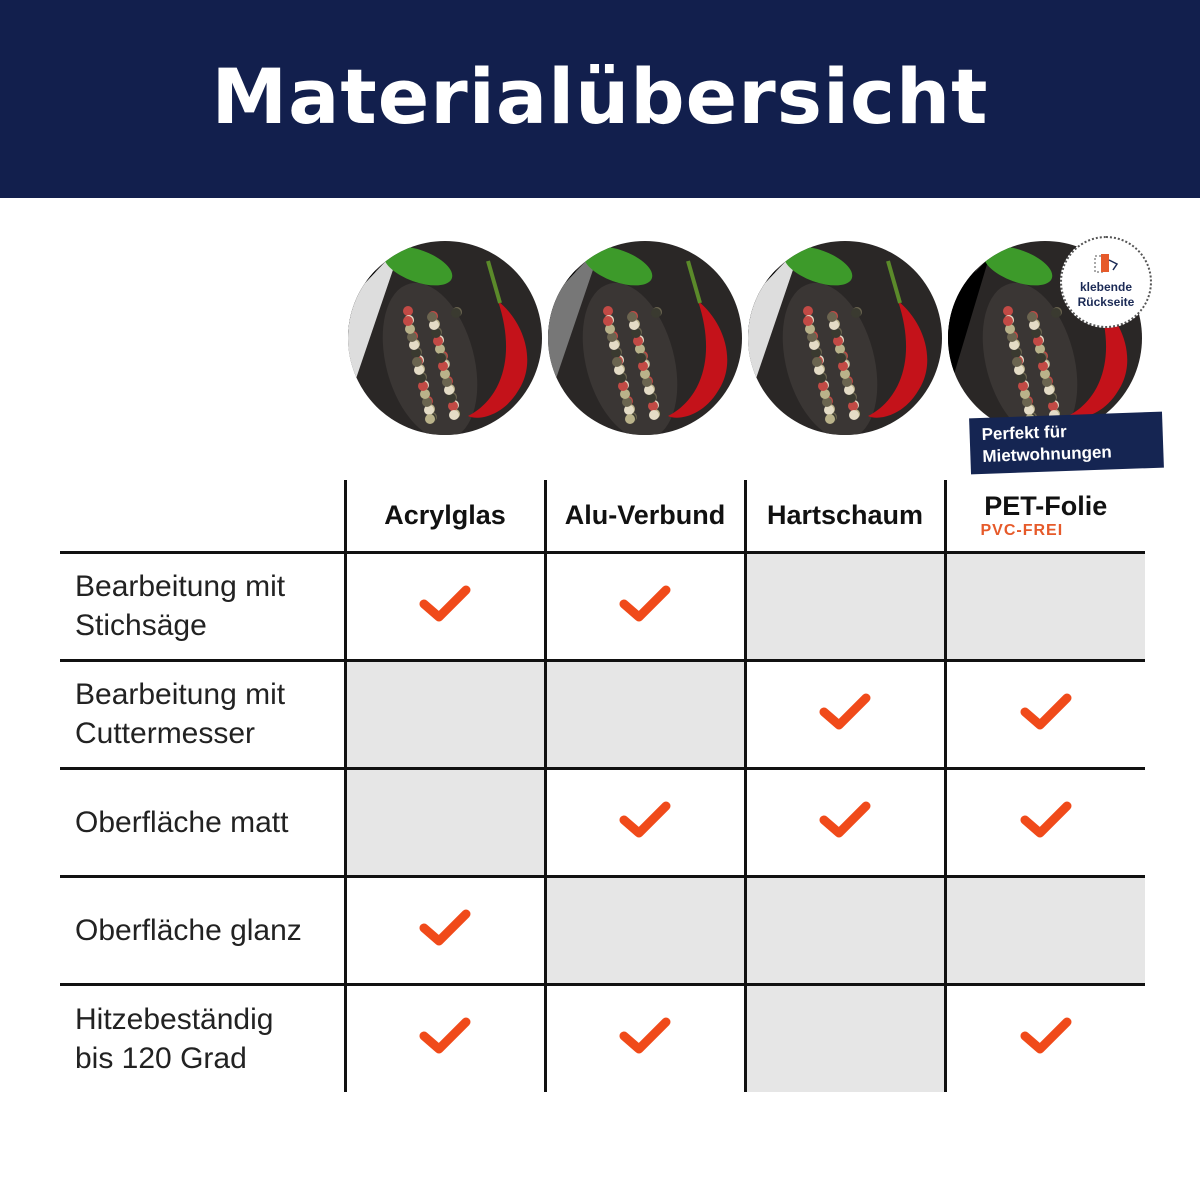 The height and width of the screenshot is (1200, 1200). I want to click on empty-header, so click(202, 517).